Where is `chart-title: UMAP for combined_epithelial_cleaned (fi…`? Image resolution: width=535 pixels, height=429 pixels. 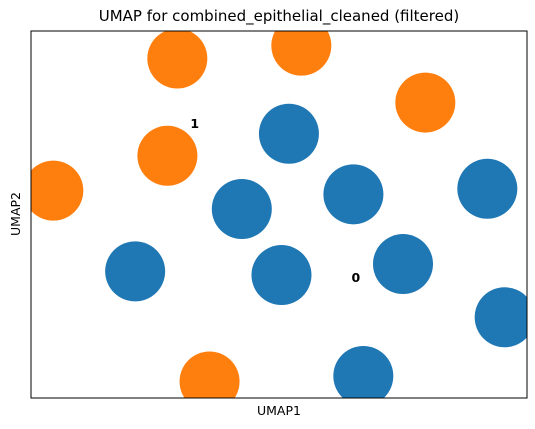 chart-title: UMAP for combined_epithelial_cleaned (fi… is located at coordinates (279, 16).